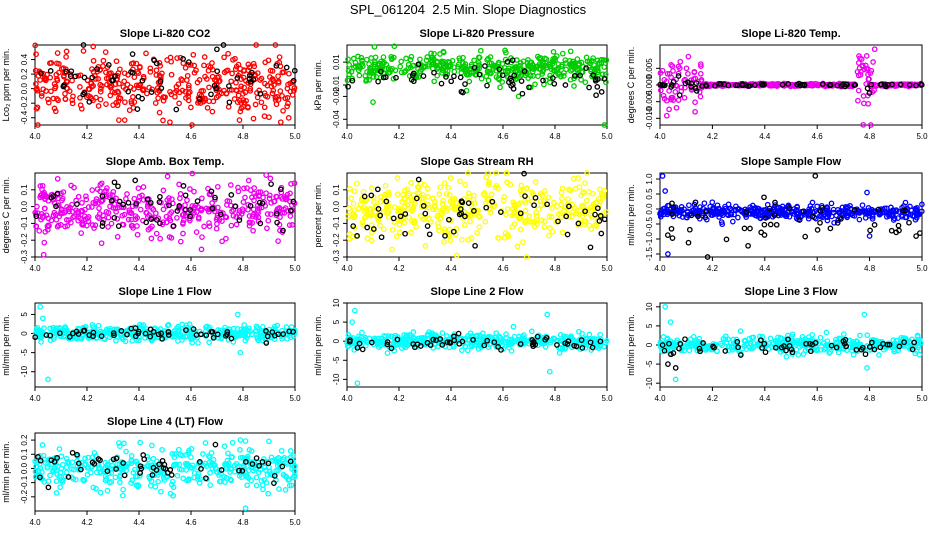 The width and height of the screenshot is (936, 540). Describe the element at coordinates (24, 74) in the screenshot. I see `y-tick-label: 0.2` at that location.